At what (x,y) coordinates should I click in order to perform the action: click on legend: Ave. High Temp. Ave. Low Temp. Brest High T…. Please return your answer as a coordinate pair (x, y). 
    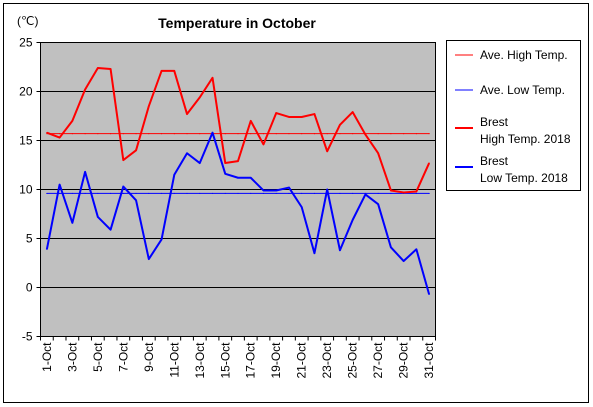
    Looking at the image, I should click on (513, 116).